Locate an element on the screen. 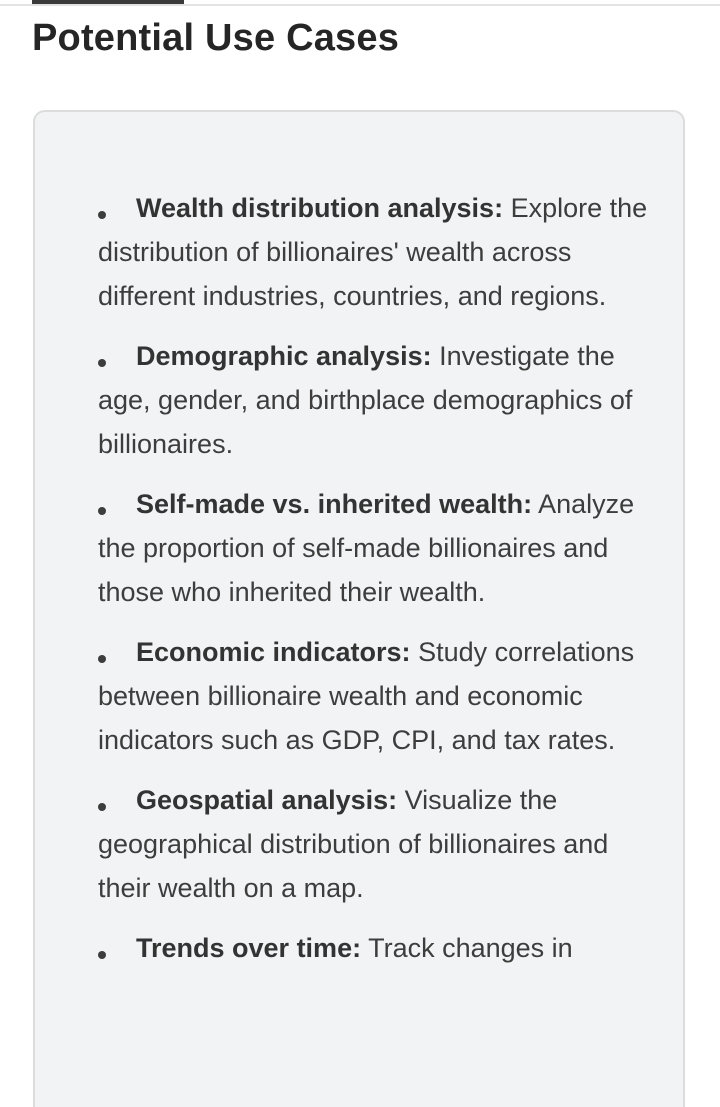 The width and height of the screenshot is (720, 1107). use-case-title: Trends over time: is located at coordinates (249, 948).